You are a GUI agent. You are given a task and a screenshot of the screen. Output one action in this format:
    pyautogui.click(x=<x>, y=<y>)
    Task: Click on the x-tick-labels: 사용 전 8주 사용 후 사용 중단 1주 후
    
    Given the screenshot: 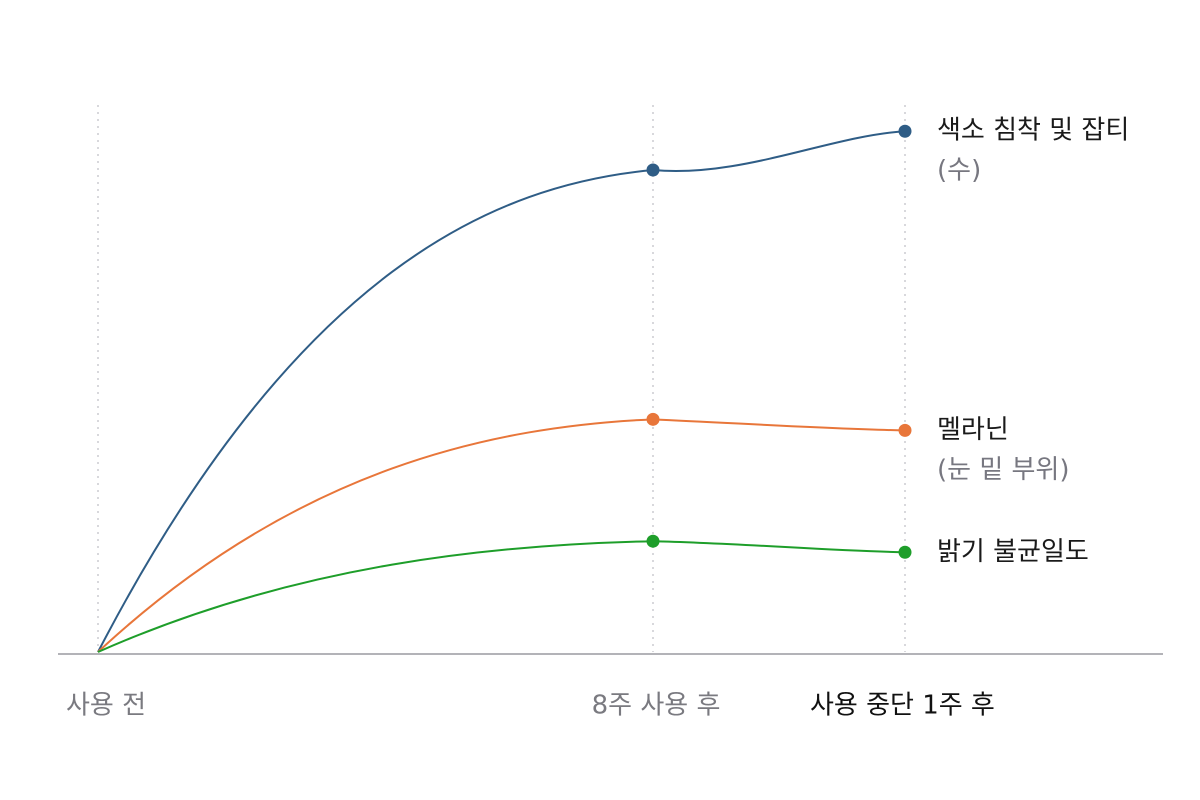 What is the action you would take?
    pyautogui.click(x=530, y=706)
    